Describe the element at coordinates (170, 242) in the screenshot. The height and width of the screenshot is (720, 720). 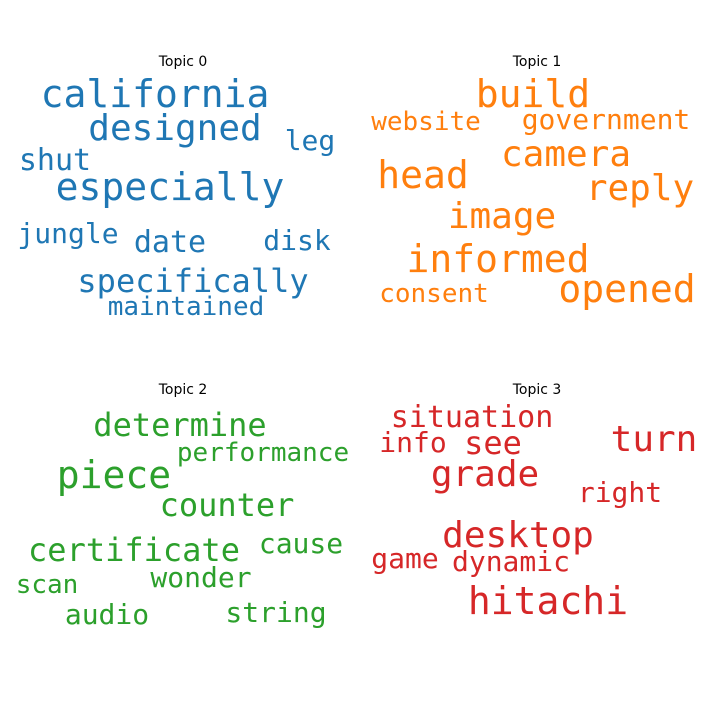
I see `word-date: date` at that location.